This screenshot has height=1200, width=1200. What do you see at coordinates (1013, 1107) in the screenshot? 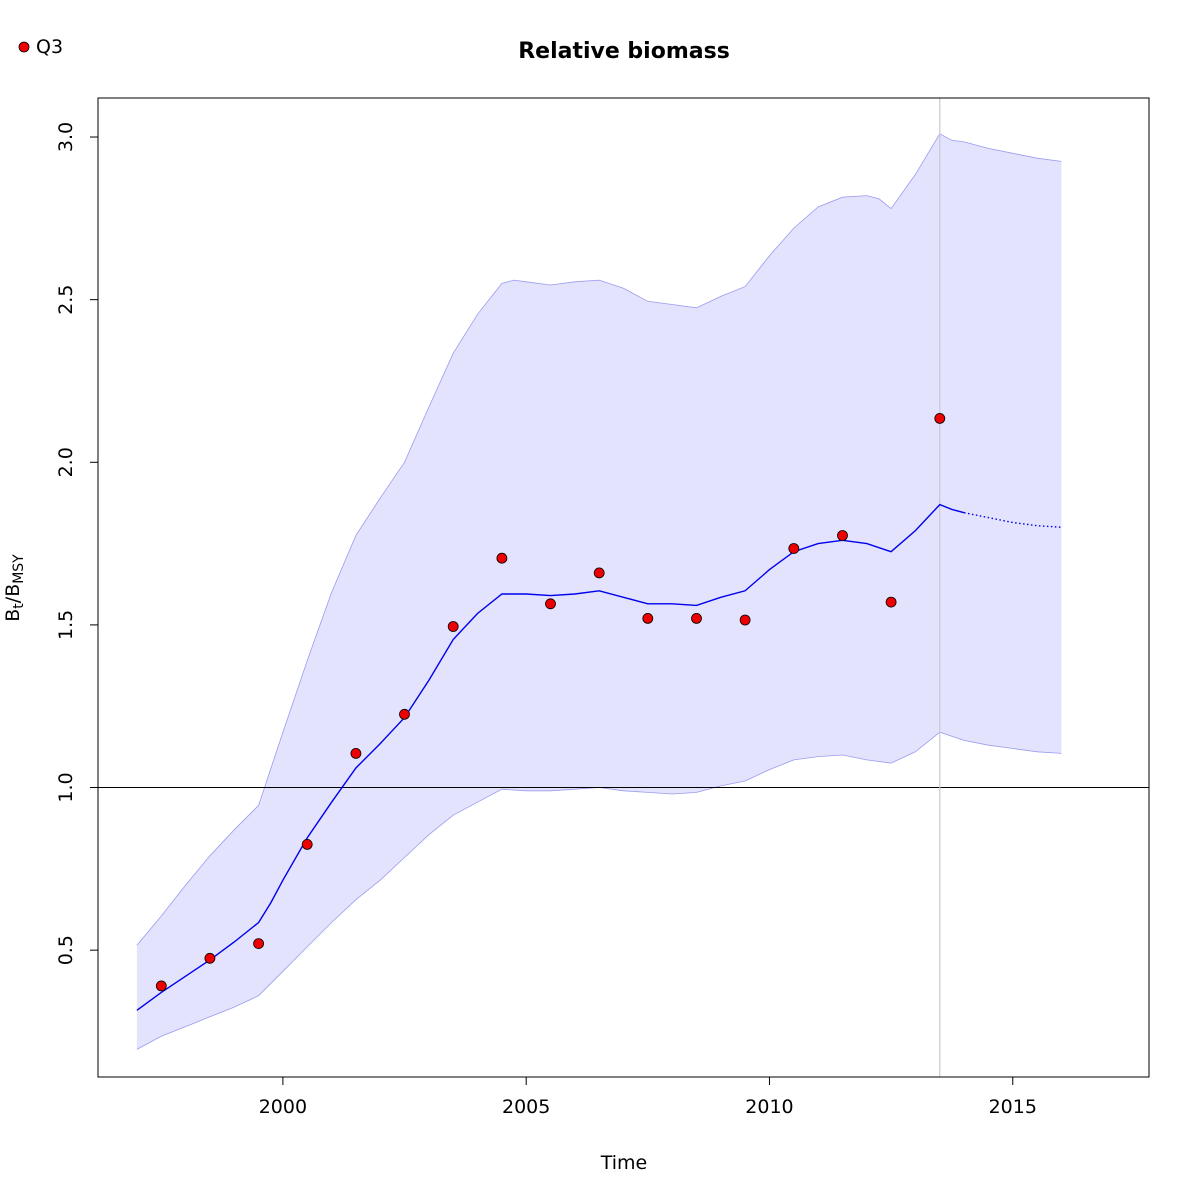
I see `x-tick-label-2015: 2015` at bounding box center [1013, 1107].